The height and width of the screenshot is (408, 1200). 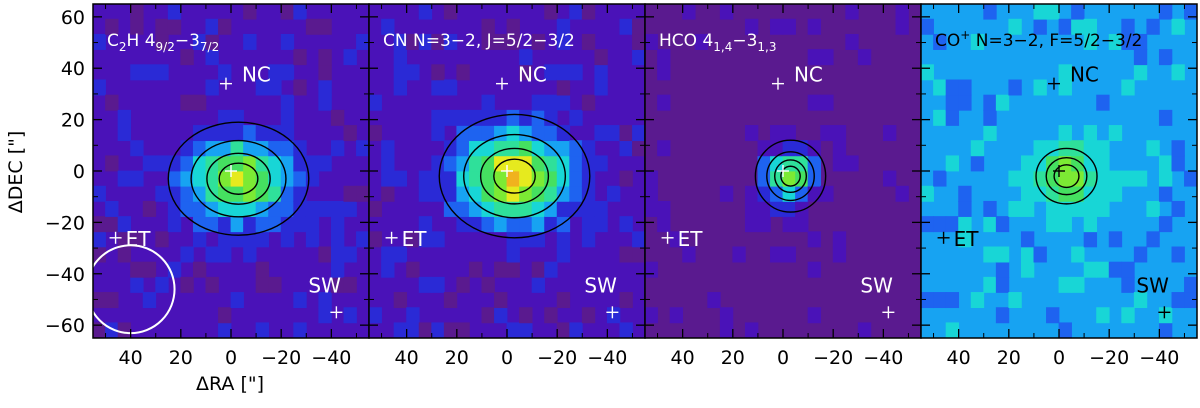 What do you see at coordinates (65, 223) in the screenshot?
I see `y-tick-label: −20` at bounding box center [65, 223].